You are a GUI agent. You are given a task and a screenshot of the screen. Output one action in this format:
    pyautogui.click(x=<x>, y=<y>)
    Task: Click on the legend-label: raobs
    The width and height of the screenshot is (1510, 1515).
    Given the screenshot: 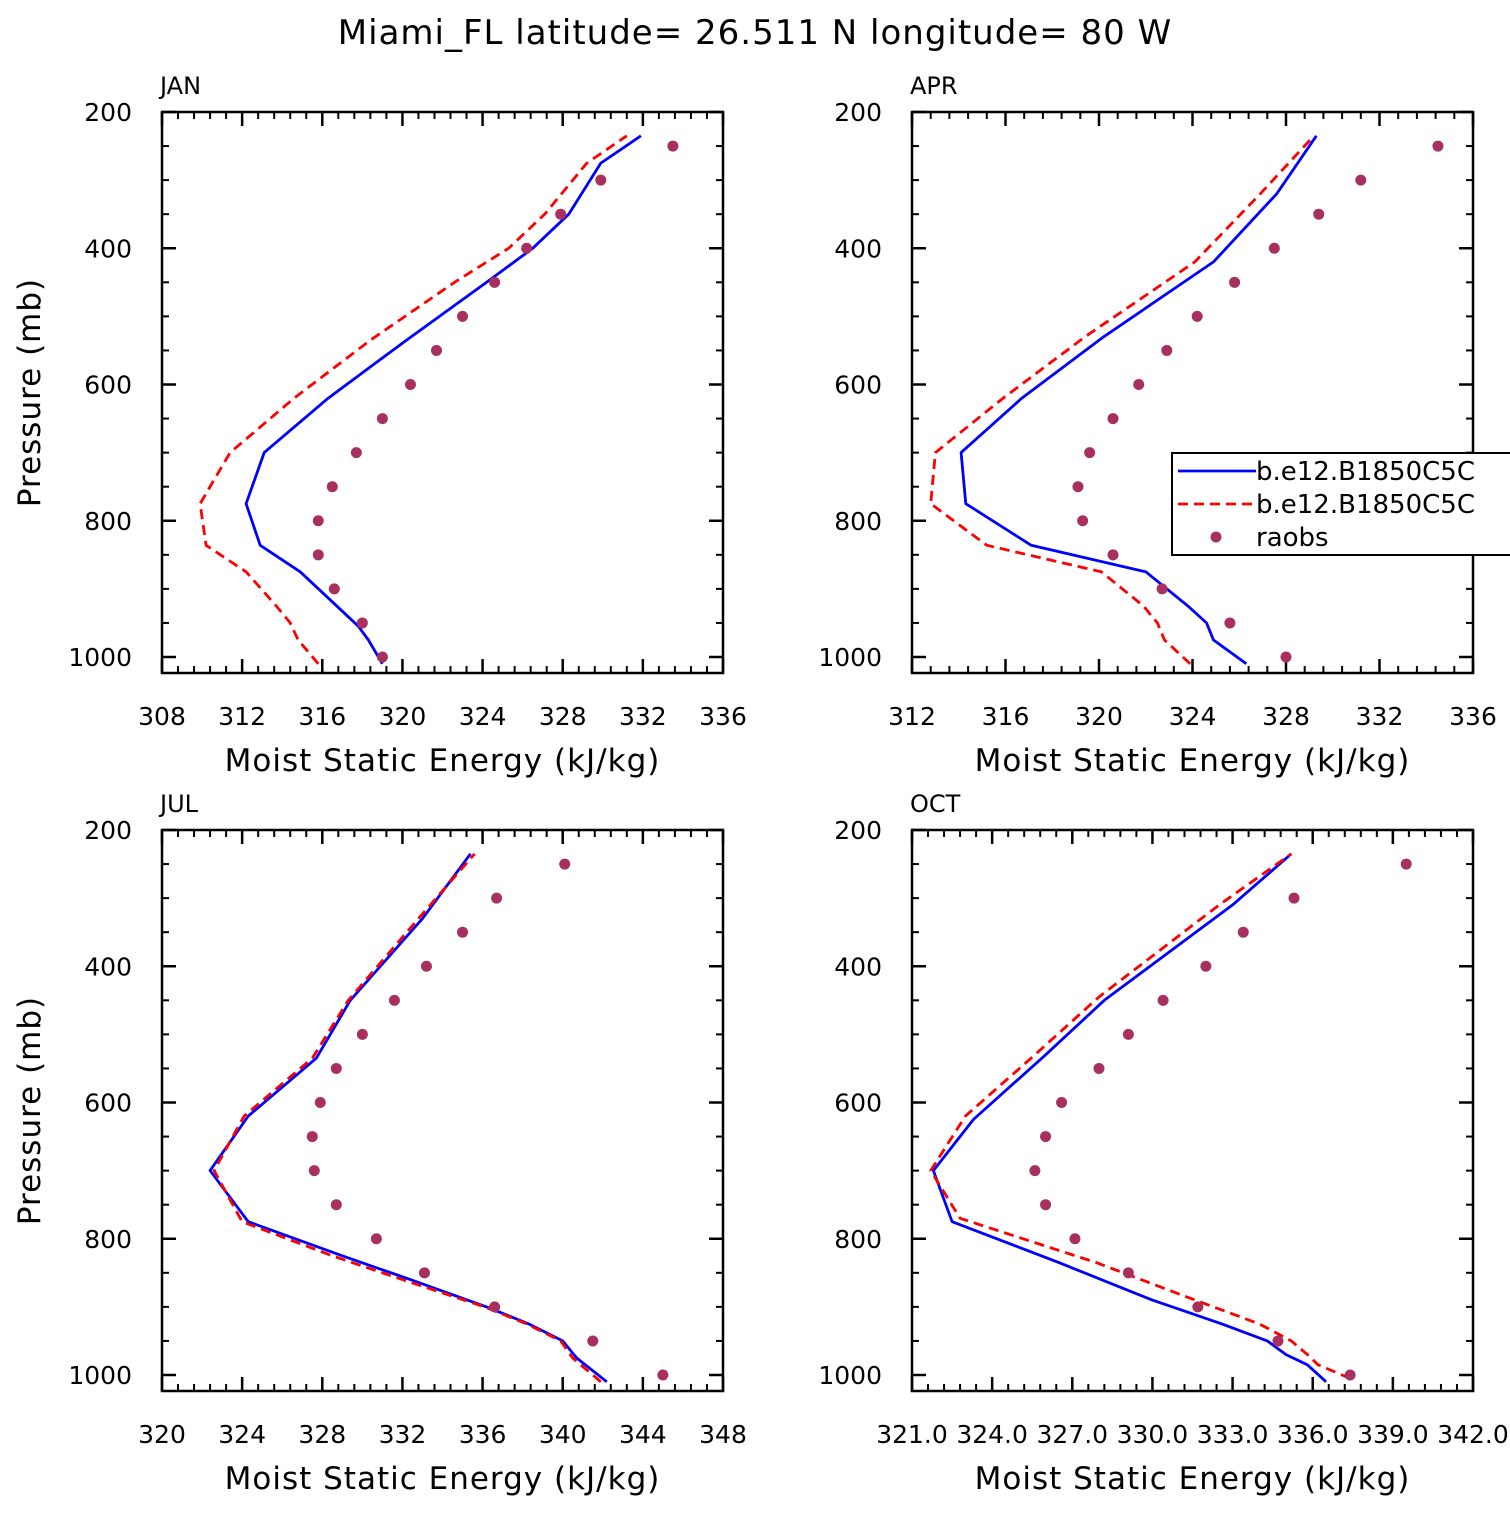 What is the action you would take?
    pyautogui.click(x=1292, y=538)
    